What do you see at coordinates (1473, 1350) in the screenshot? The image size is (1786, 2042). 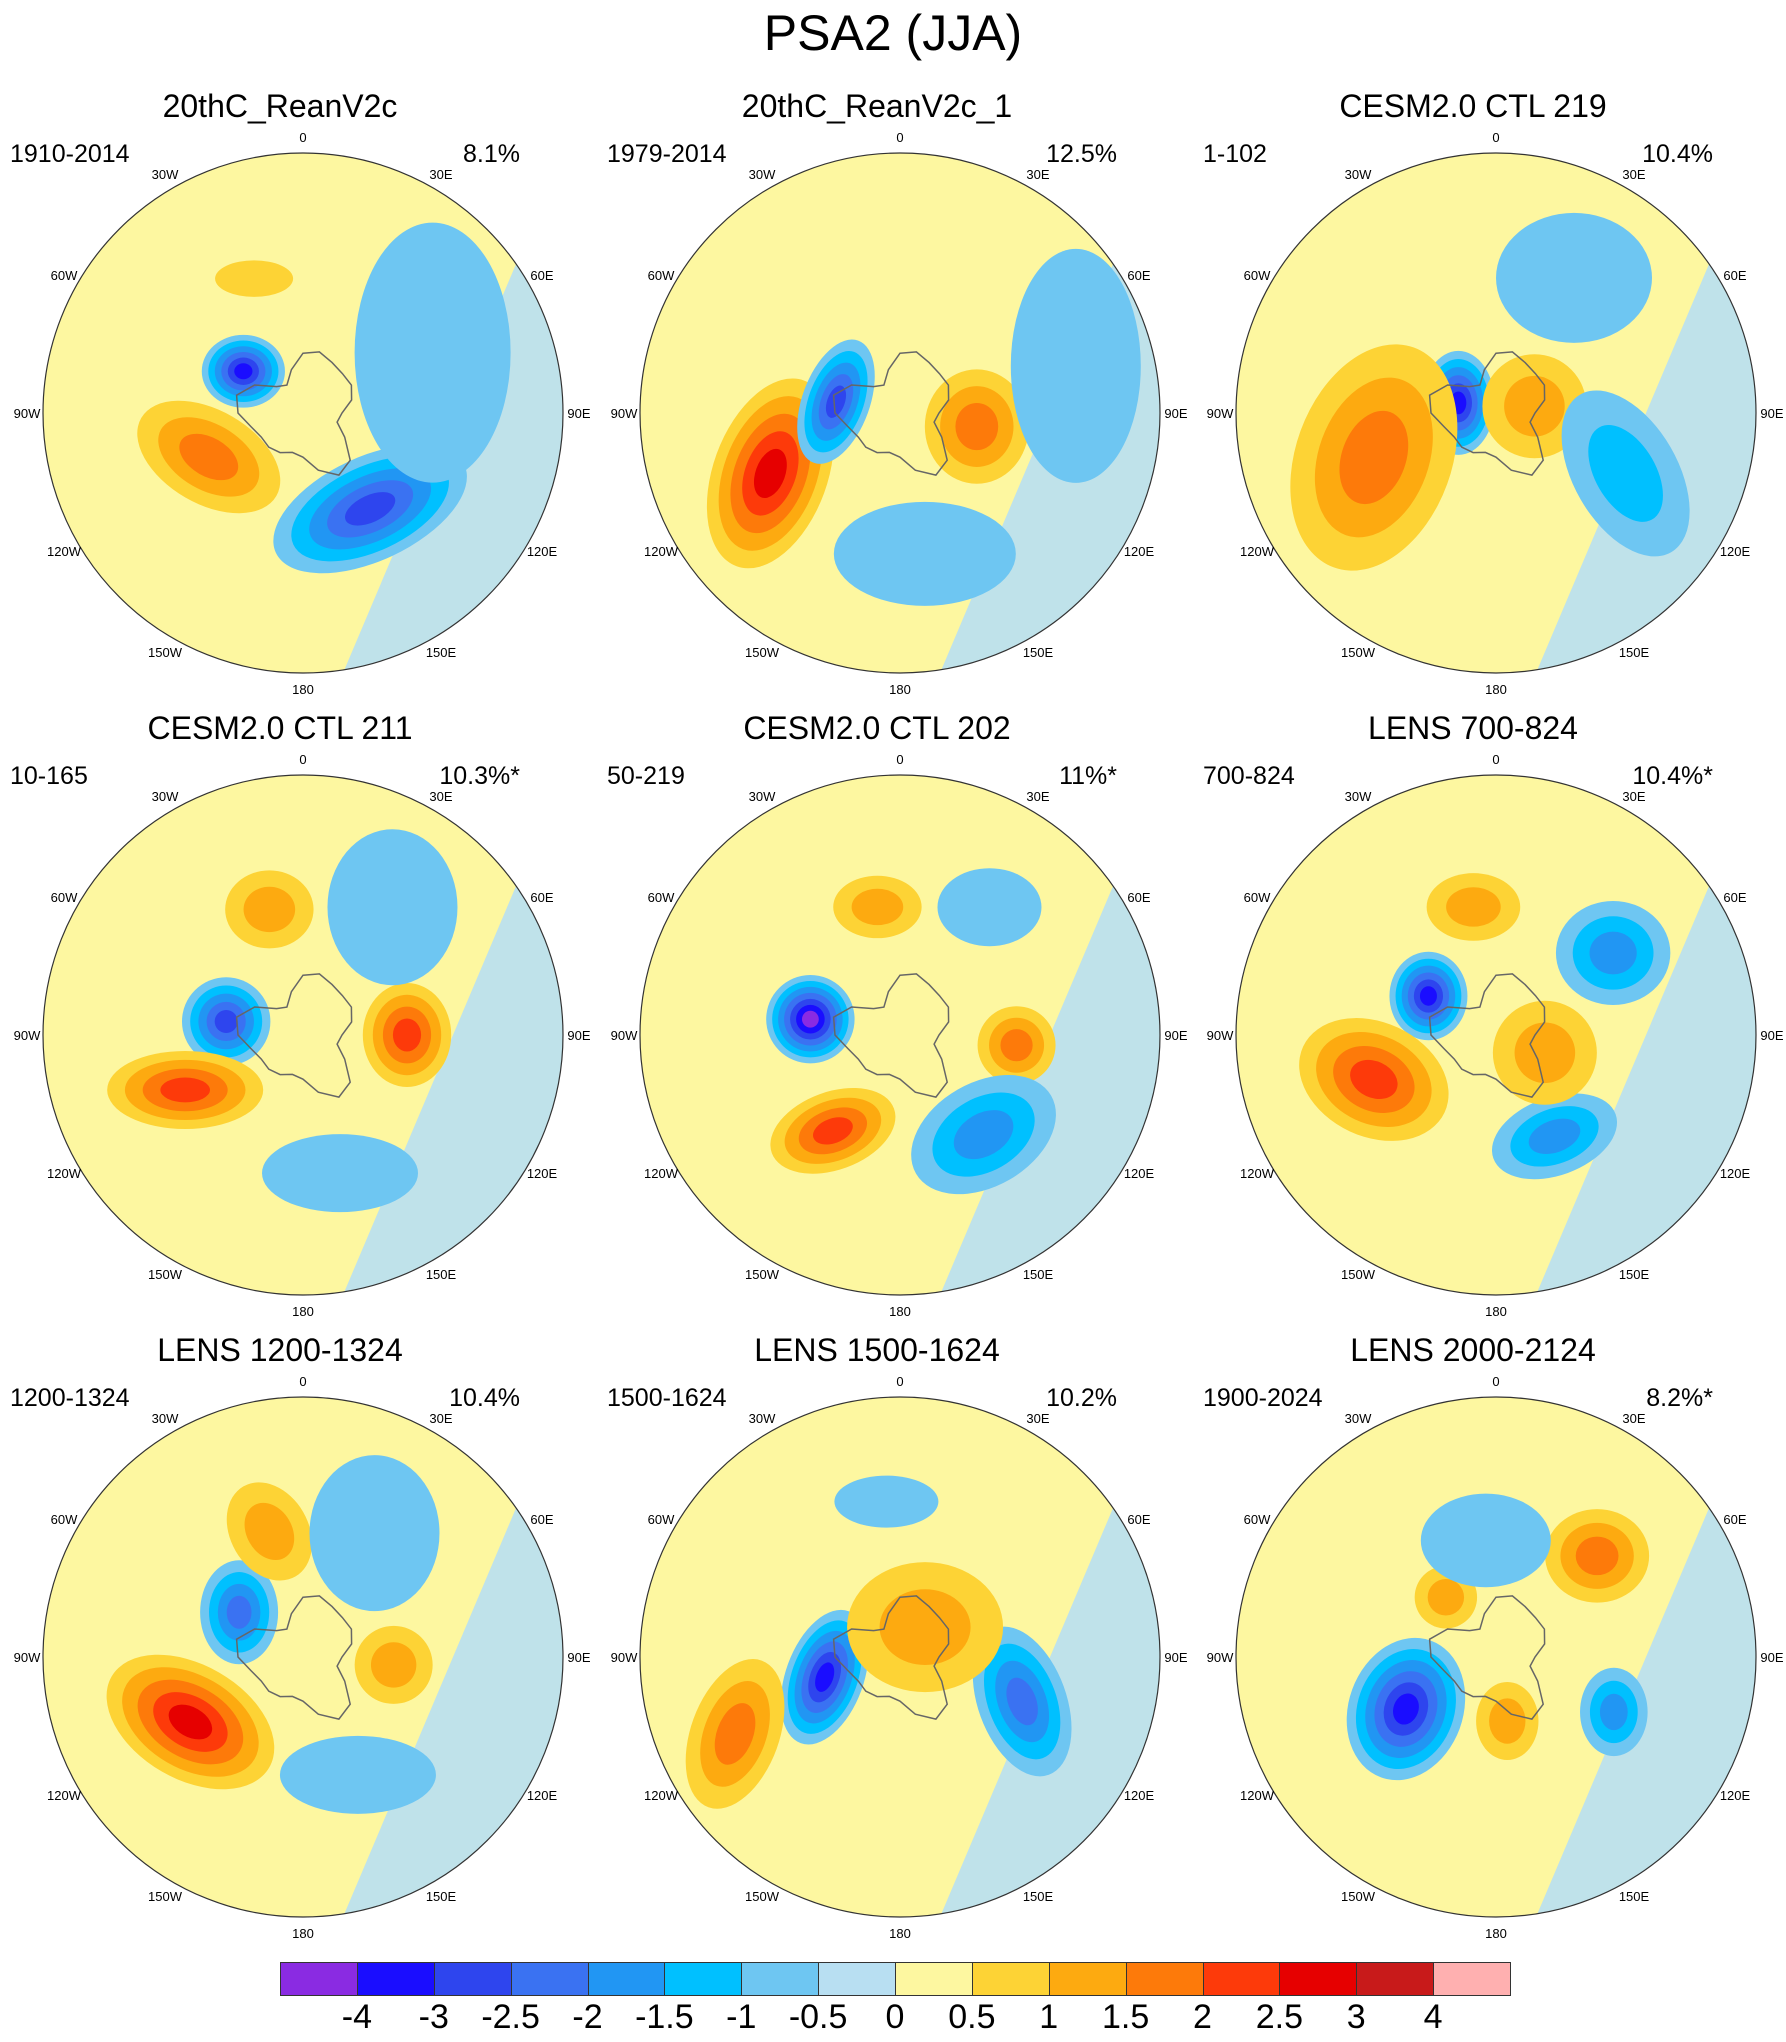 I see `panel-title: LENS 2000-2124` at bounding box center [1473, 1350].